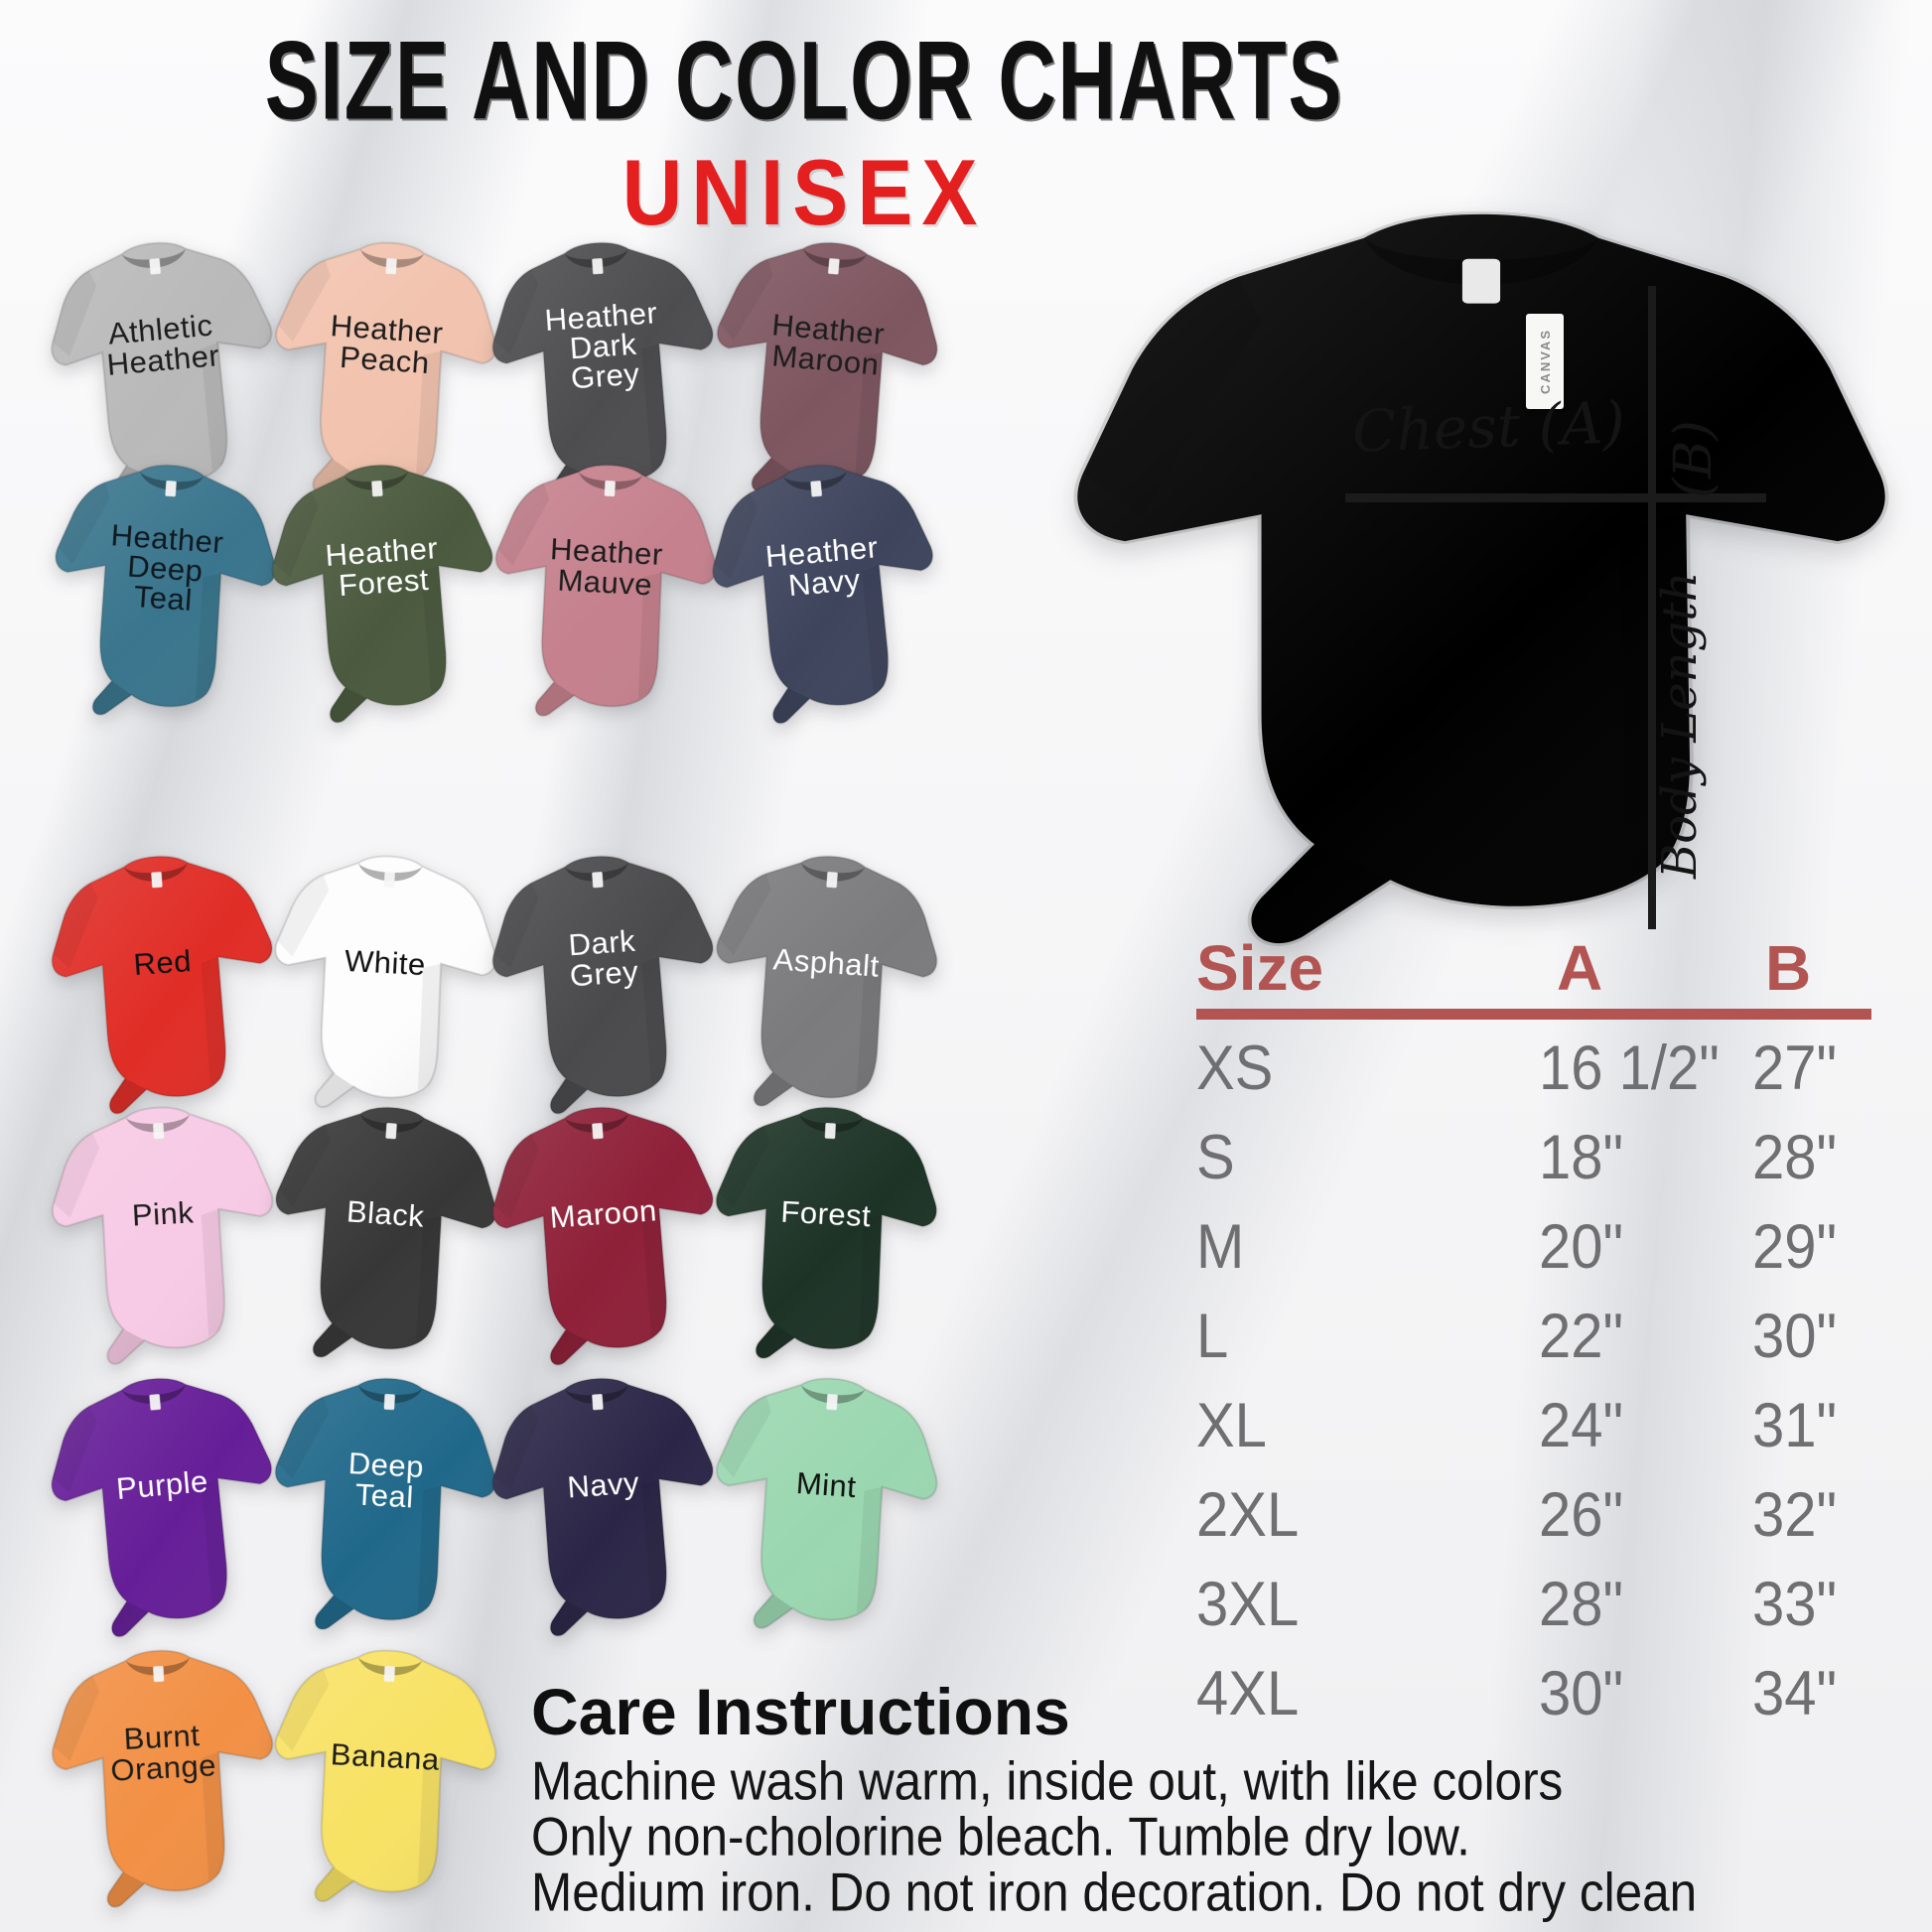 The width and height of the screenshot is (1932, 1932). I want to click on shirt-item: Dark Grey, so click(605, 980).